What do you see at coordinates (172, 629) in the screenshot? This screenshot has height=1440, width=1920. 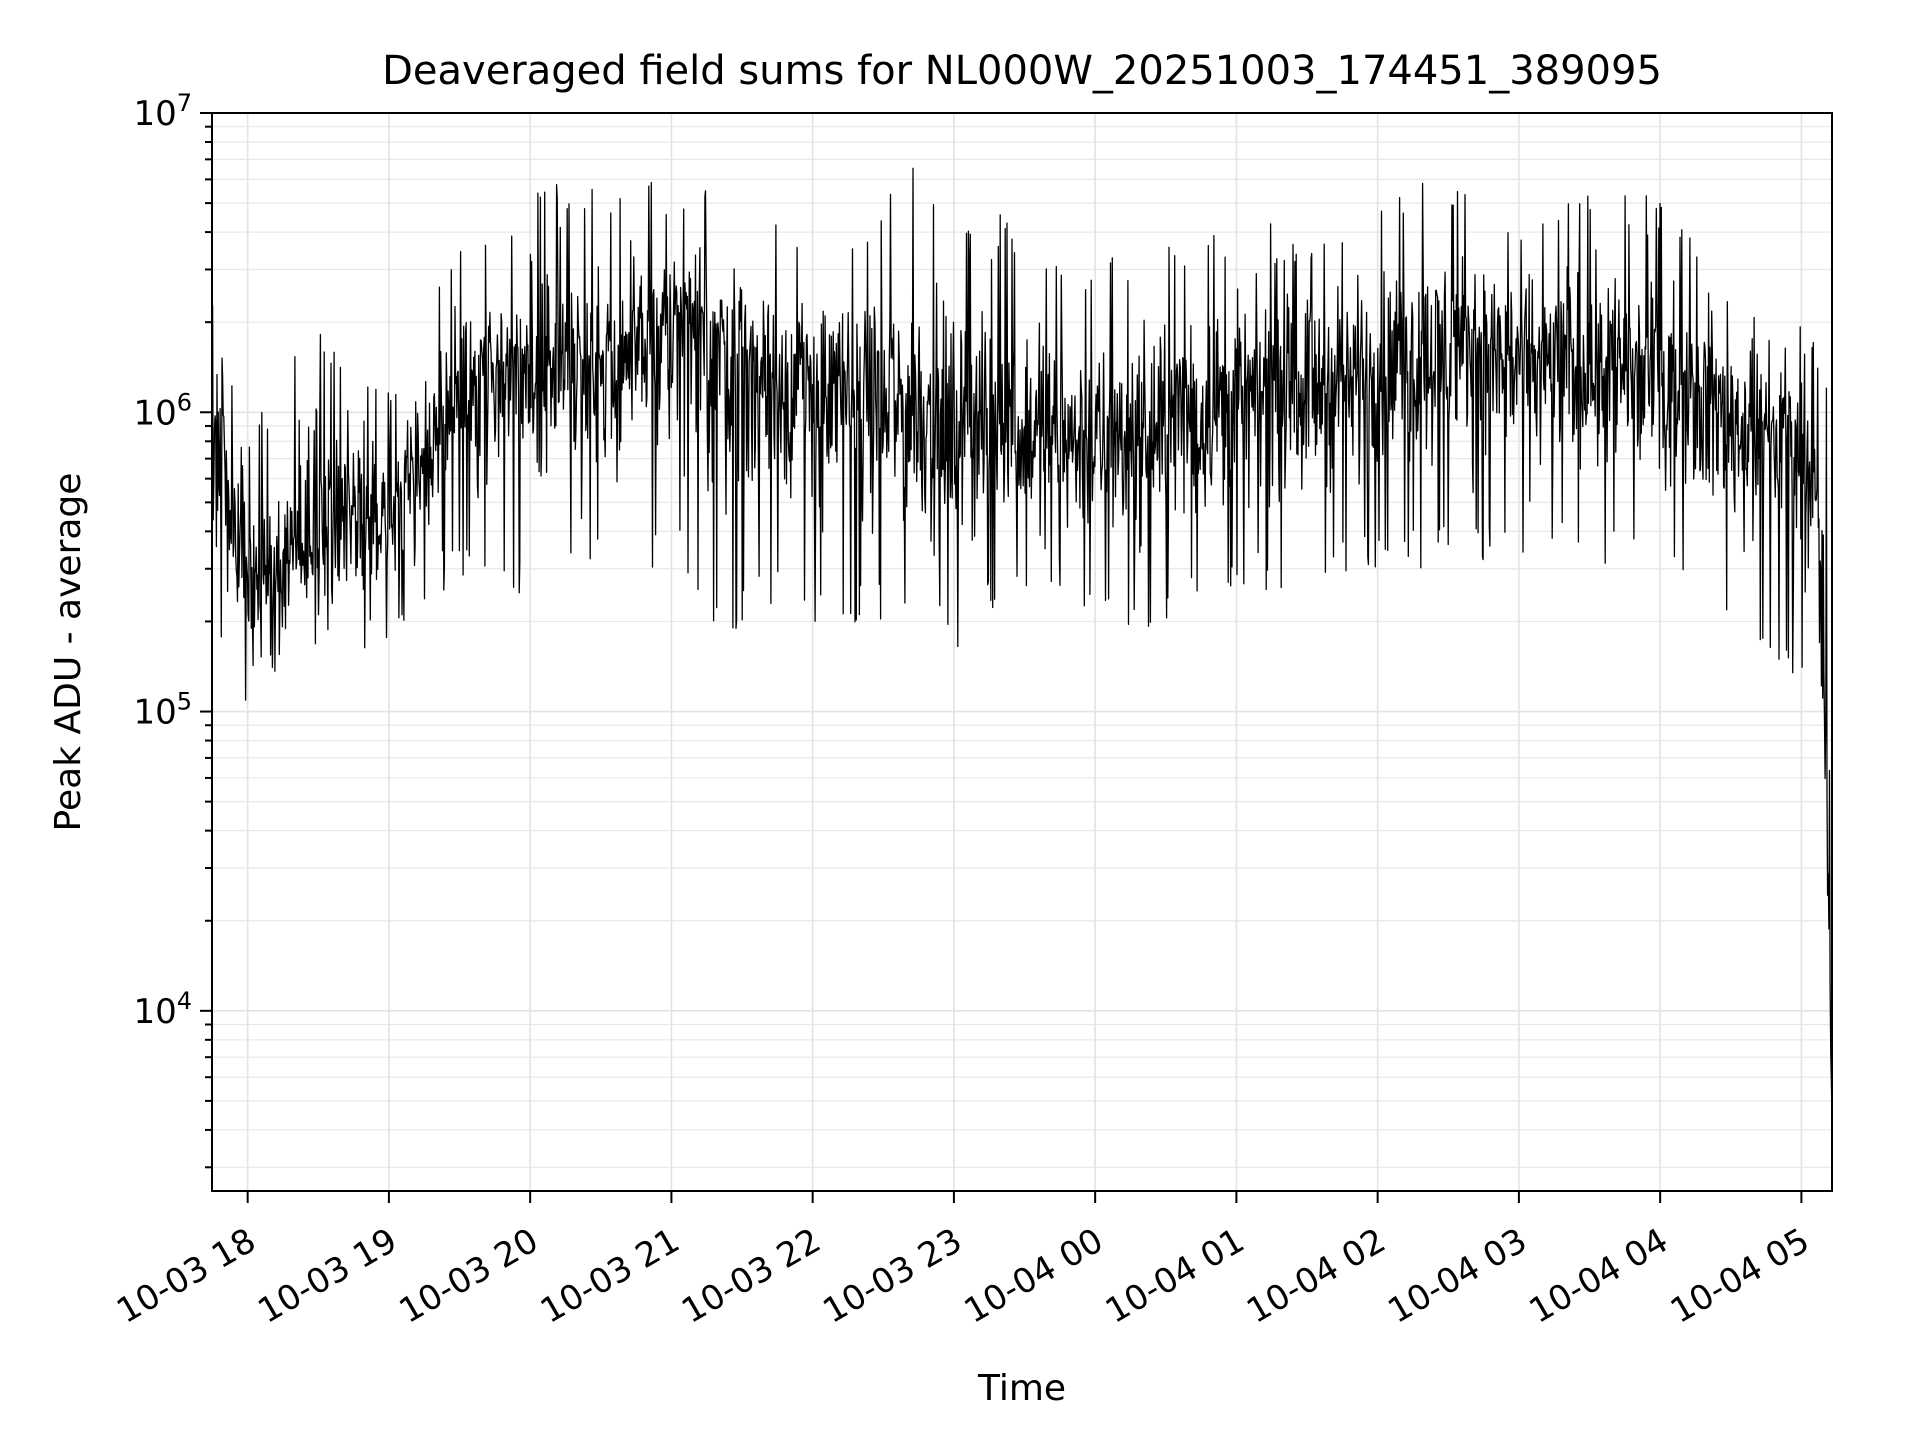 I see `y-axis: 10⁴ 10⁵ 10⁶ 10⁷` at bounding box center [172, 629].